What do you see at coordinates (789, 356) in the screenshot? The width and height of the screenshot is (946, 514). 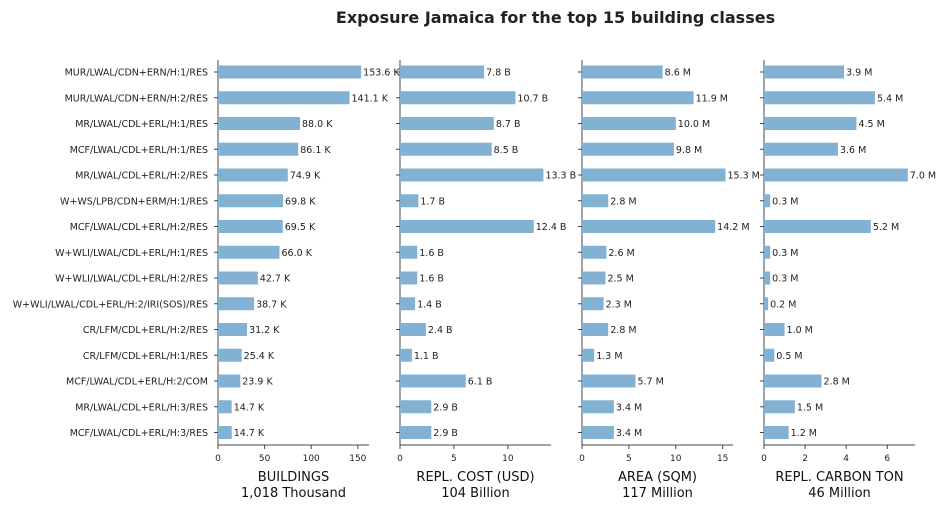 I see `data-label: 0.5 M` at bounding box center [789, 356].